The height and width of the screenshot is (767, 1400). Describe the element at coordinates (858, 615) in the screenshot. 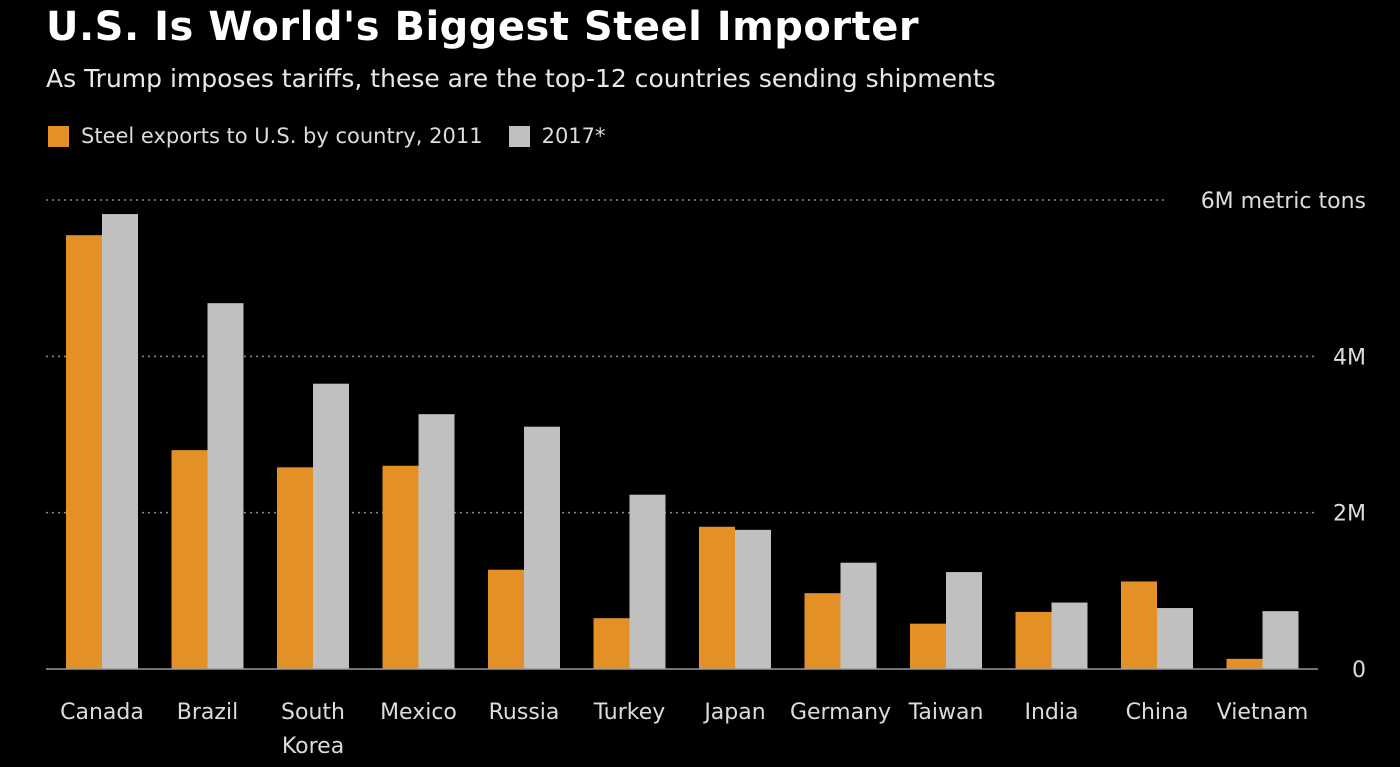

I see `bar-2017-germany` at that location.